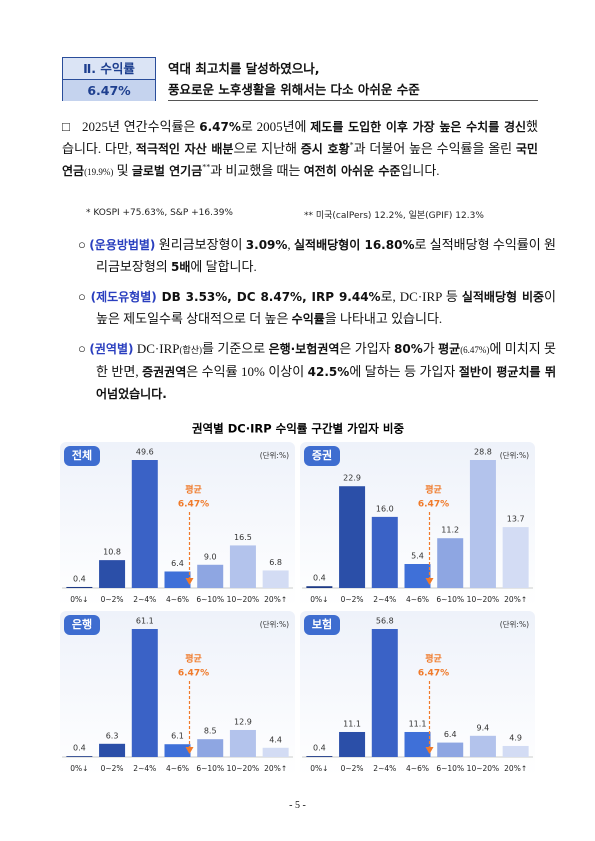 Image resolution: width=595 pixels, height=841 pixels. Describe the element at coordinates (420, 170) in the screenshot. I see `text-run: 입니다.` at that location.